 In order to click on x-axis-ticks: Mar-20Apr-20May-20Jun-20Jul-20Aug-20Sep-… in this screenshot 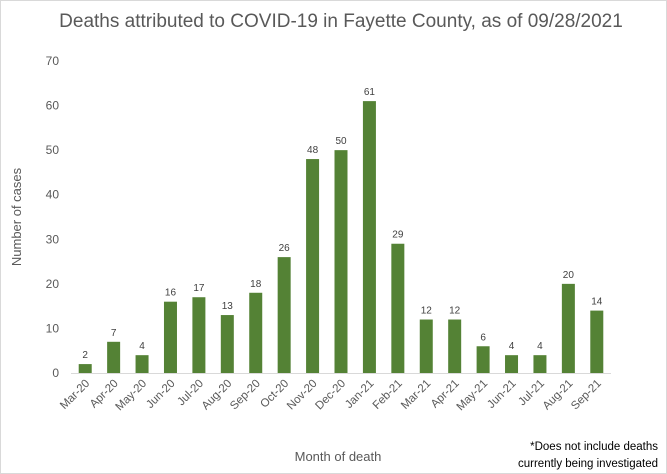, I will do `click(331, 396)`.